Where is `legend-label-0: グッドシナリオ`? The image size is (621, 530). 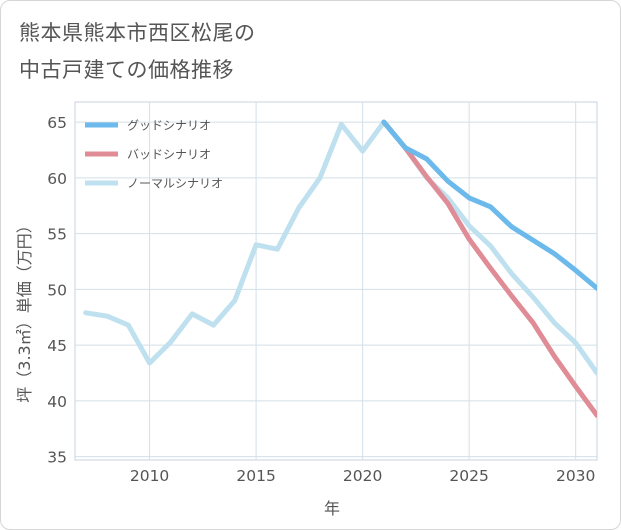 legend-label-0: グッドシナリオ is located at coordinates (169, 126).